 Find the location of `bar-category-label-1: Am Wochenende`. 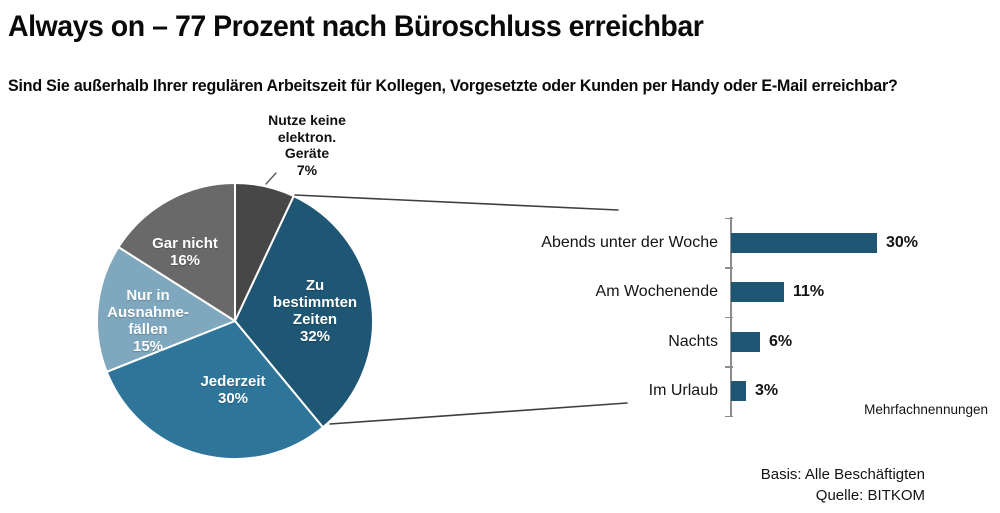

bar-category-label-1: Am Wochenende is located at coordinates (656, 291).